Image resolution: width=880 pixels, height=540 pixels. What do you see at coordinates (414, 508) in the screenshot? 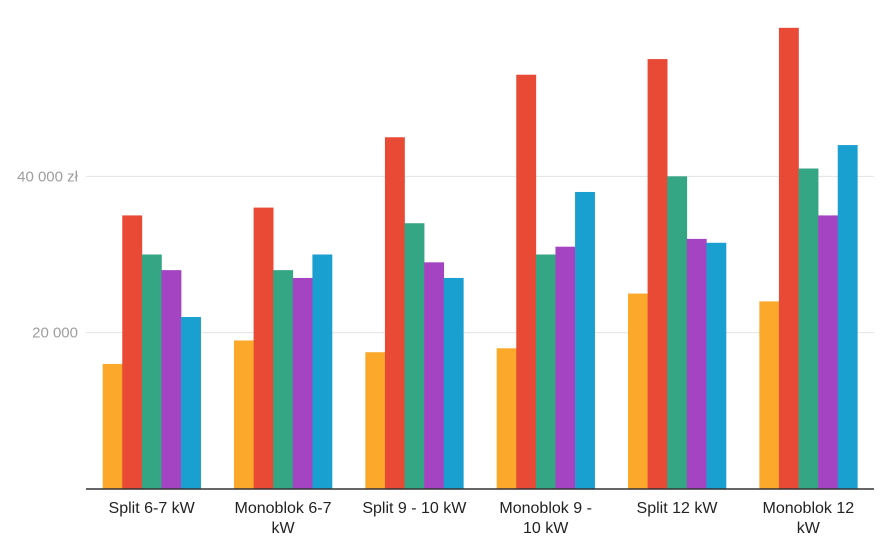
I see `x-tick-label-2: Split 9 - 10 kW` at bounding box center [414, 508].